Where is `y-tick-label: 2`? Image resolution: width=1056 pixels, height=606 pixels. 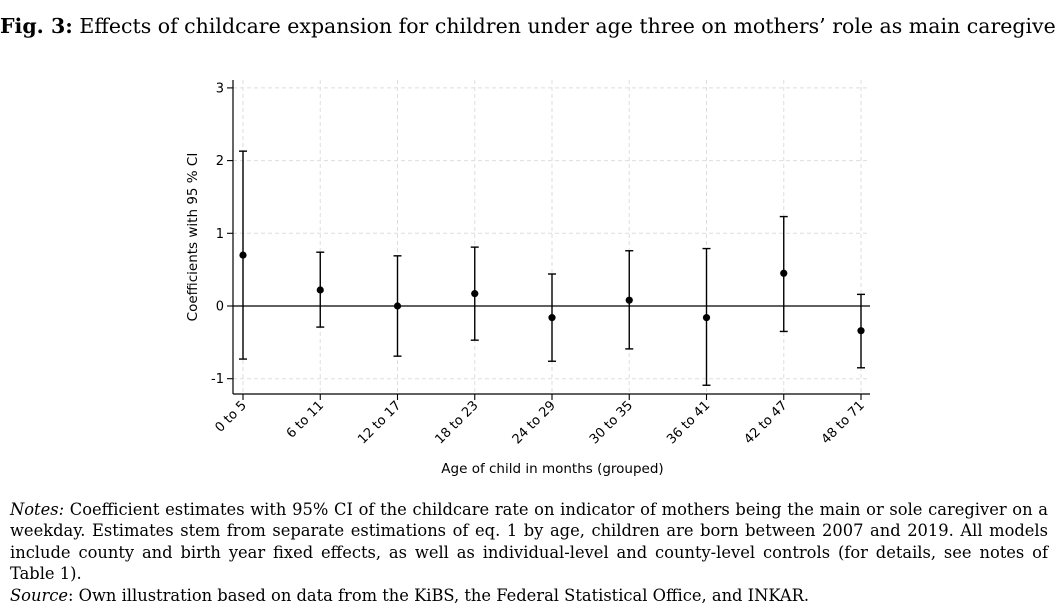
y-tick-label: 2 is located at coordinates (220, 161).